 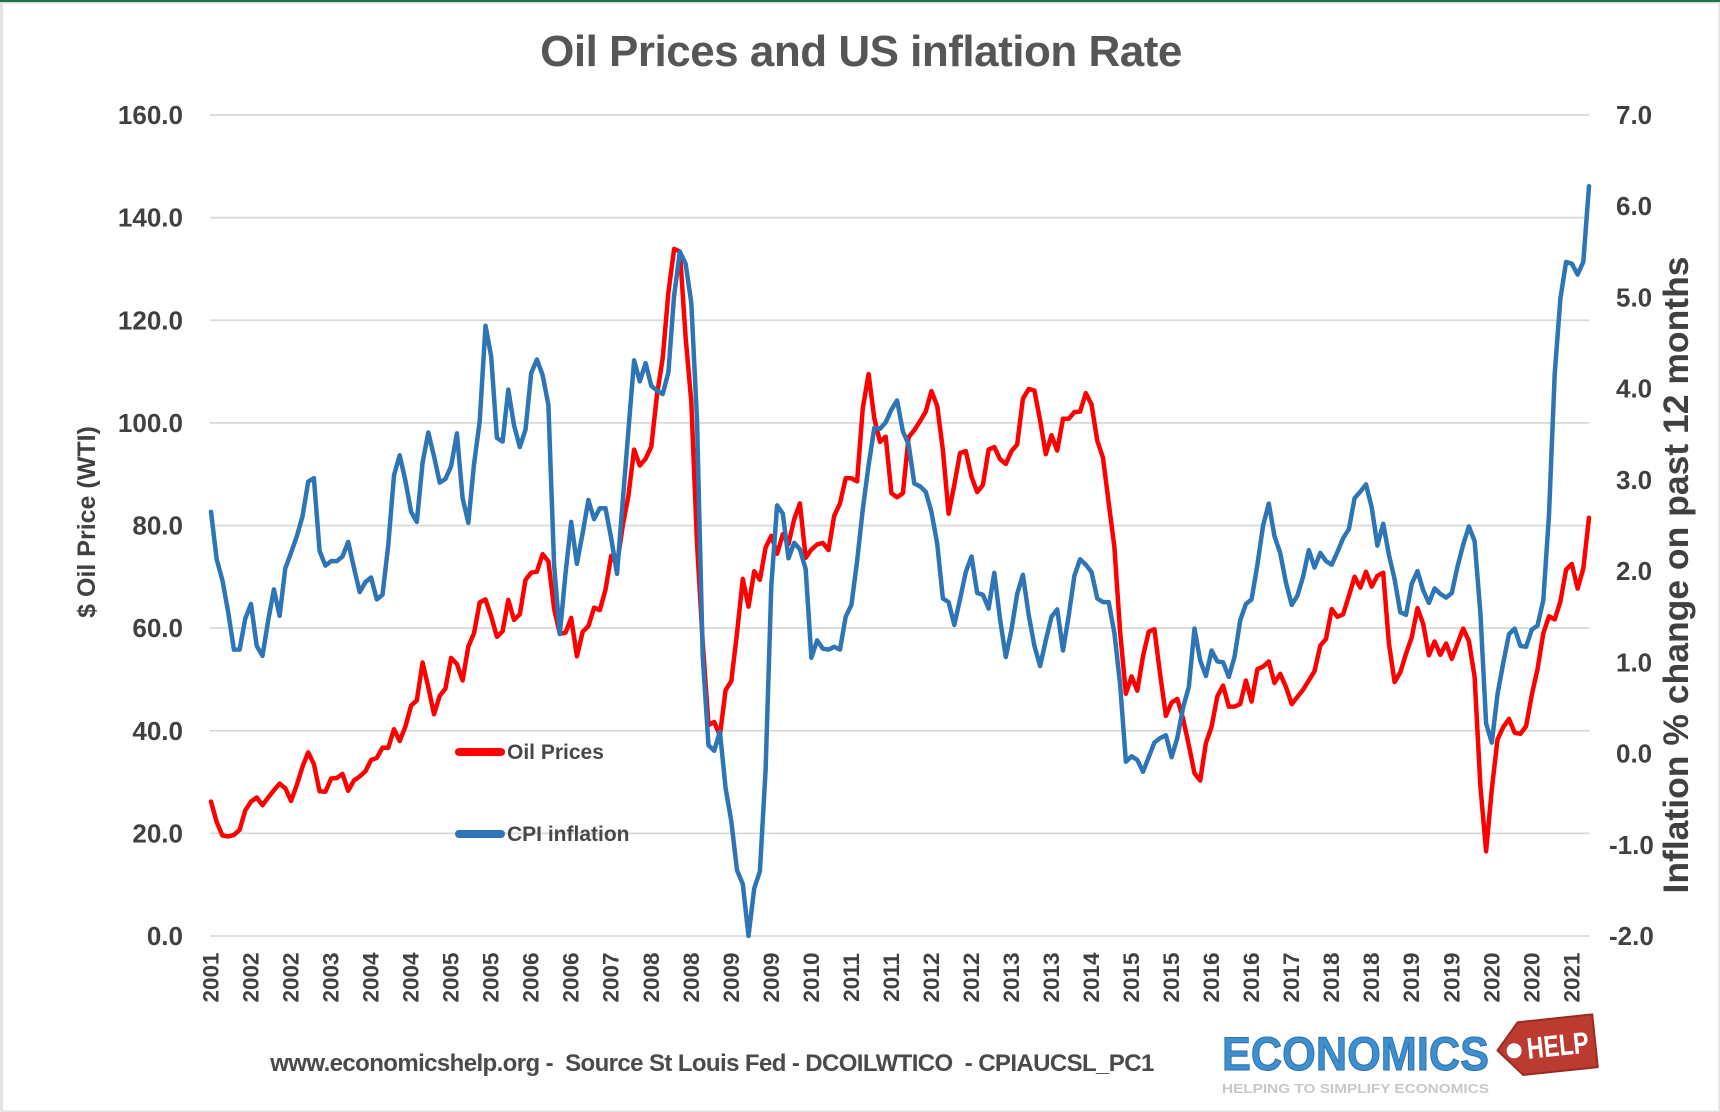 I want to click on legend: Oil Prices CPI inflation, so click(x=542, y=793).